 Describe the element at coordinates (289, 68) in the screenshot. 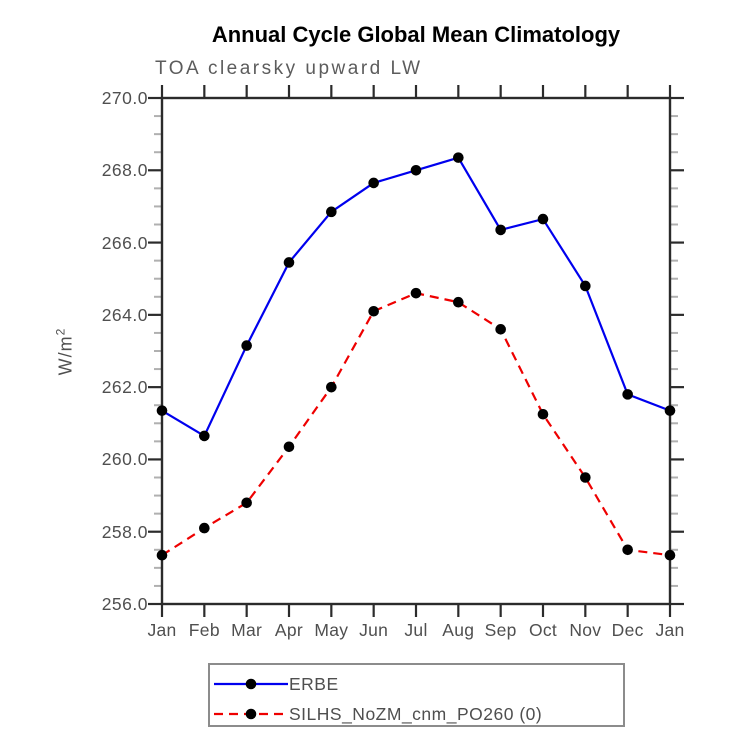

I see `chart-subtitle: TOA clearsky upward LW` at that location.